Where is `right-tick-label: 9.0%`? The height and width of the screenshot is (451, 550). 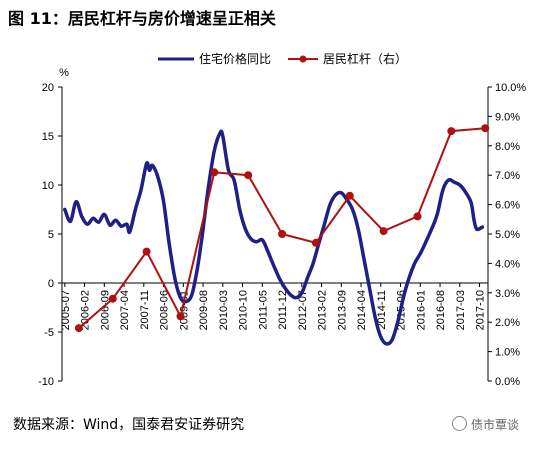
right-tick-label: 9.0% is located at coordinates (507, 117).